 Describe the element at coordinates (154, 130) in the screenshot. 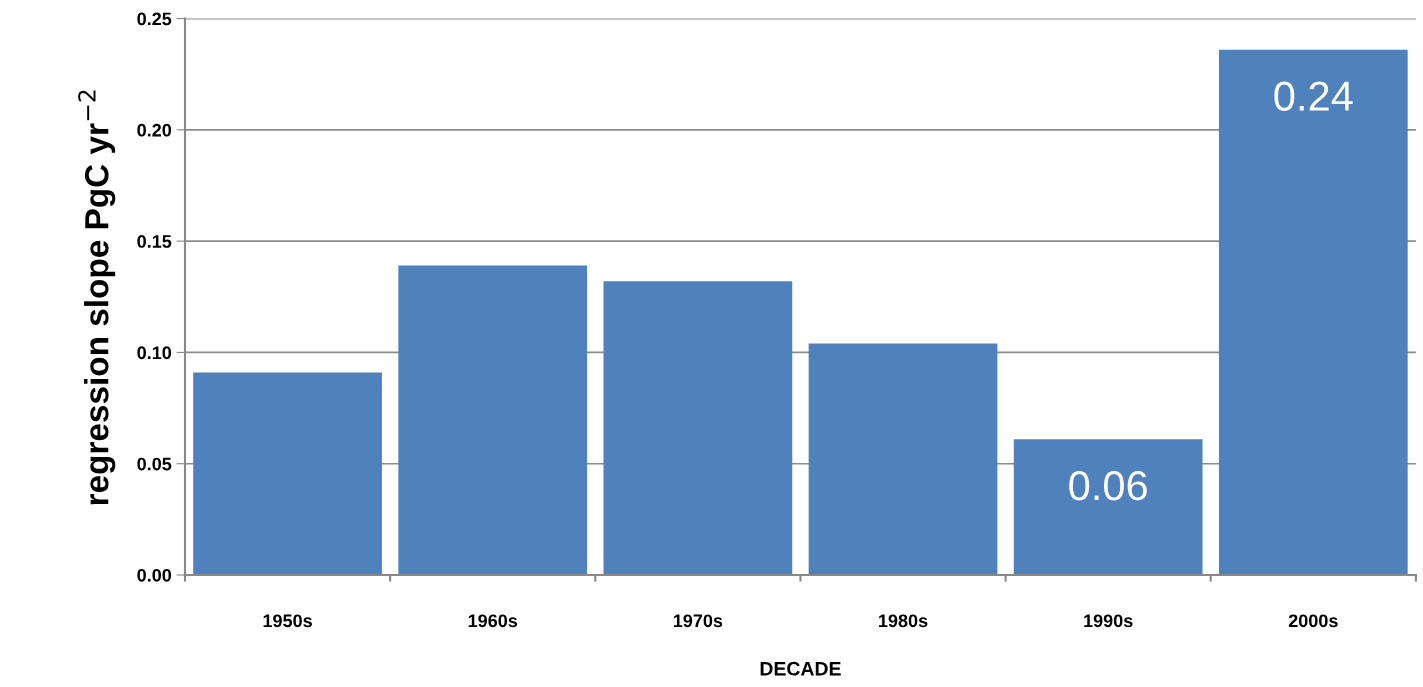

I see `y-tick-label: 0.20` at that location.